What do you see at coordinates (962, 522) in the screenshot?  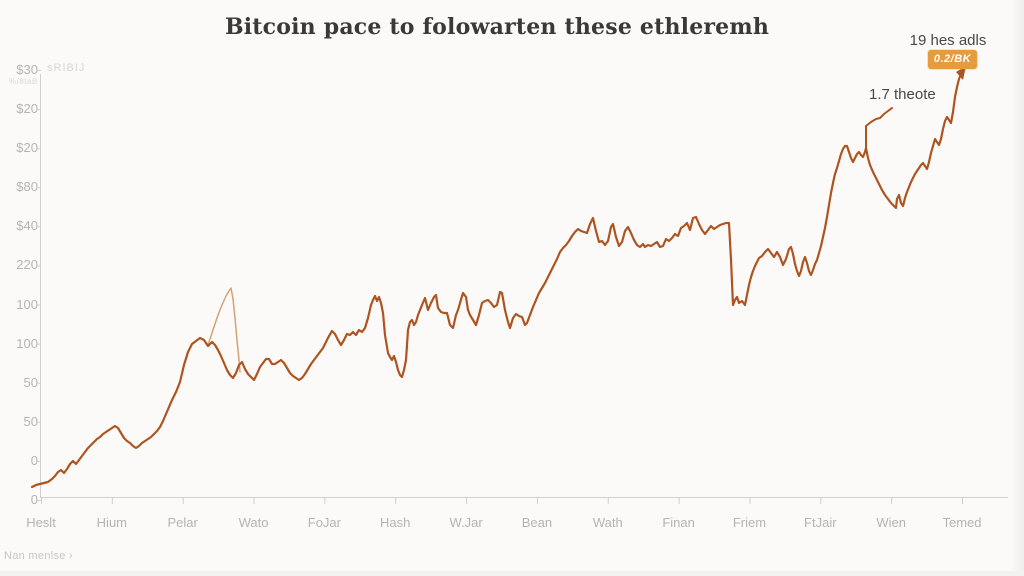 I see `x-axis-tick-label: Temed` at bounding box center [962, 522].